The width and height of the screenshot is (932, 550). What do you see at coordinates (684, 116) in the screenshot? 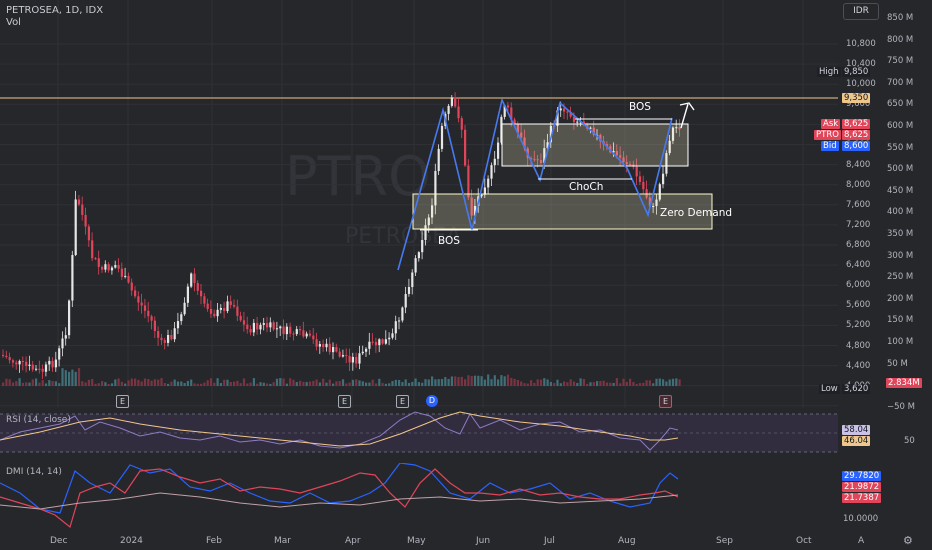
I see `bos-arrow` at bounding box center [684, 116].